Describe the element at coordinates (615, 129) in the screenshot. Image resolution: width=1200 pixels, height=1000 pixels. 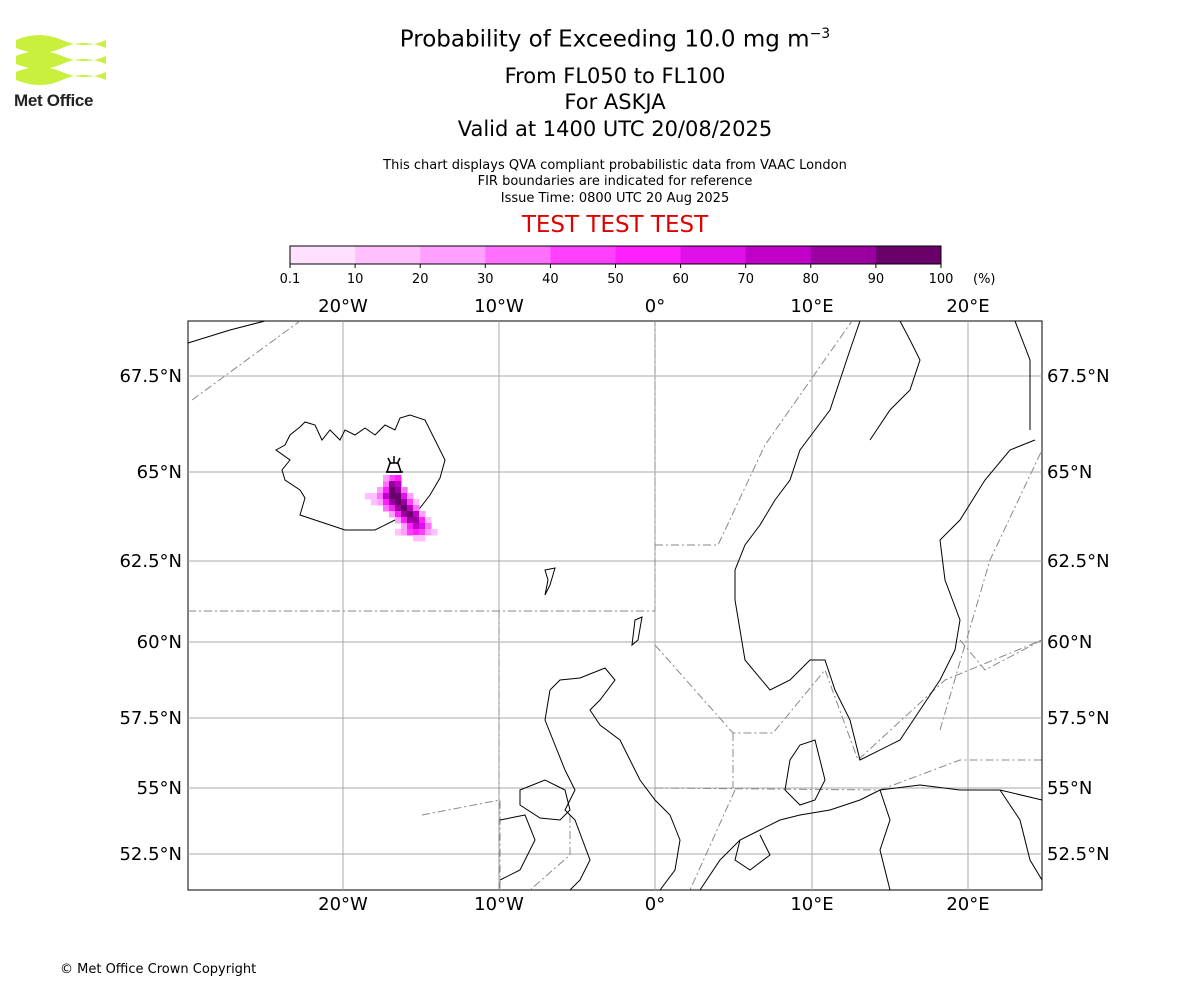
I see `valid-time: Valid at 1400 UTC 20/08/2025` at that location.